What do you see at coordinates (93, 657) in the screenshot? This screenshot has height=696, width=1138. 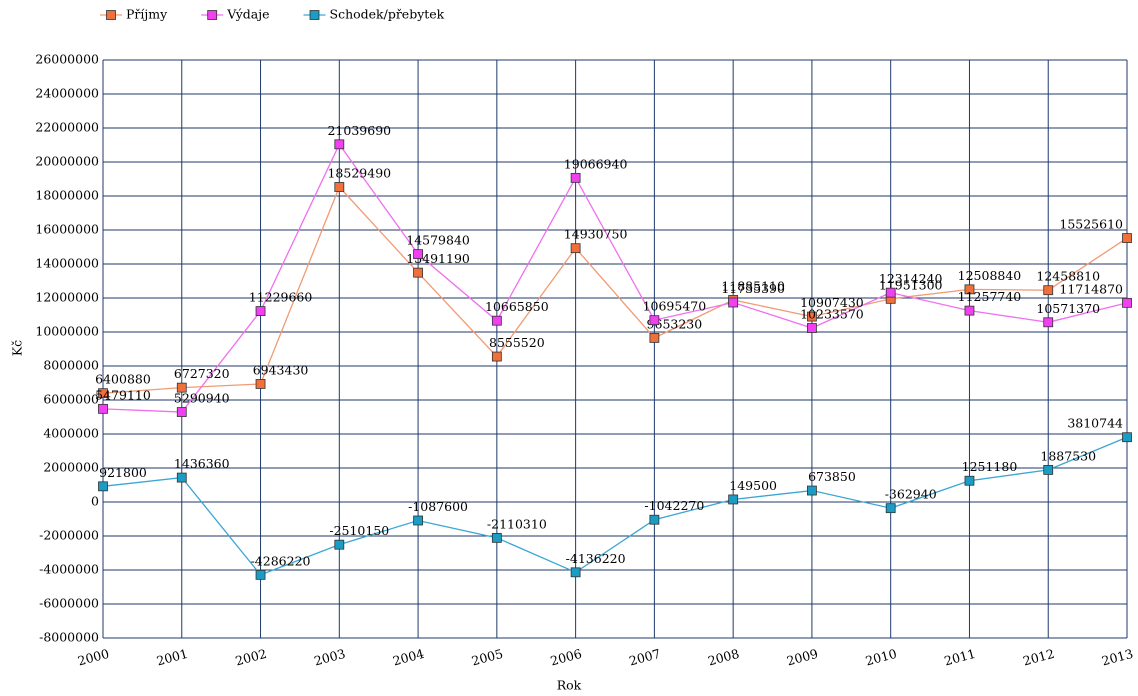 I see `x-tick-label: 2000` at bounding box center [93, 657].